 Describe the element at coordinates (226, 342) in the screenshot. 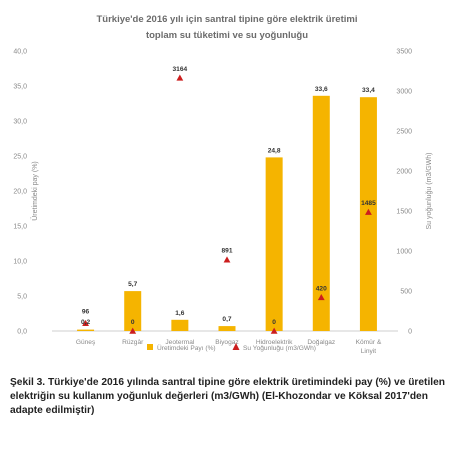

I see `x-tick-label: Biyogaz` at that location.